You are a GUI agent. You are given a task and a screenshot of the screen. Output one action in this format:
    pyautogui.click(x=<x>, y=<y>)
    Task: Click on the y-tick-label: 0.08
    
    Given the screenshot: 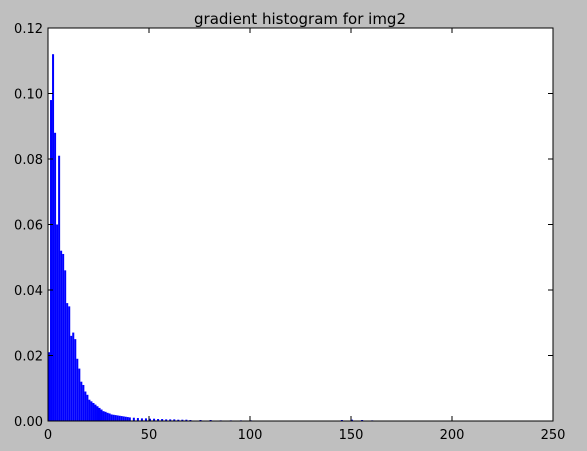 What is the action you would take?
    pyautogui.click(x=28, y=160)
    